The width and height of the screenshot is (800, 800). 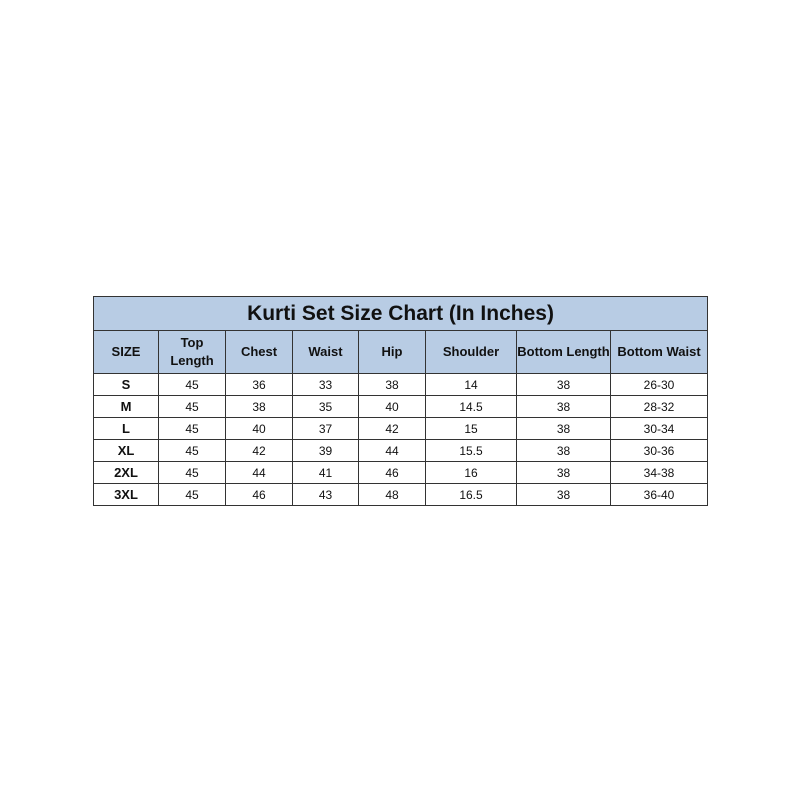 What do you see at coordinates (563, 352) in the screenshot?
I see `column-header: Bottom Length` at bounding box center [563, 352].